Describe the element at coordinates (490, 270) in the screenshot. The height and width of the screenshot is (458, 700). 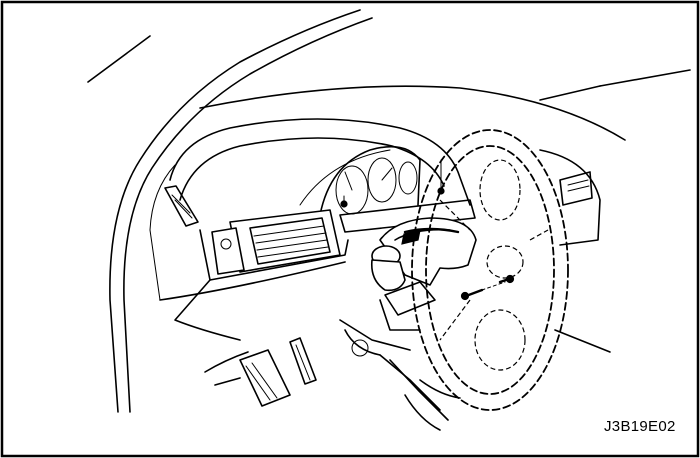
I see `steering-wheel-dashed` at that location.